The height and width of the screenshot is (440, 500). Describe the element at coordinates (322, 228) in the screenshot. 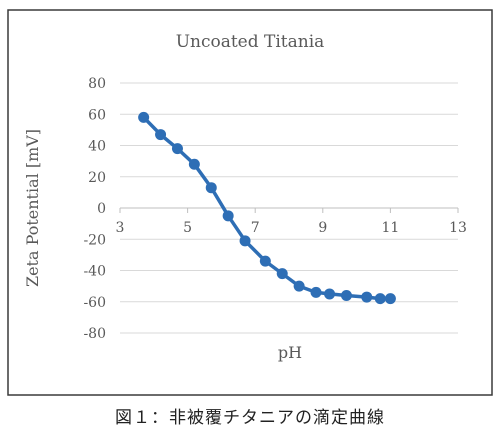

I see `x-tick-label: 9` at that location.